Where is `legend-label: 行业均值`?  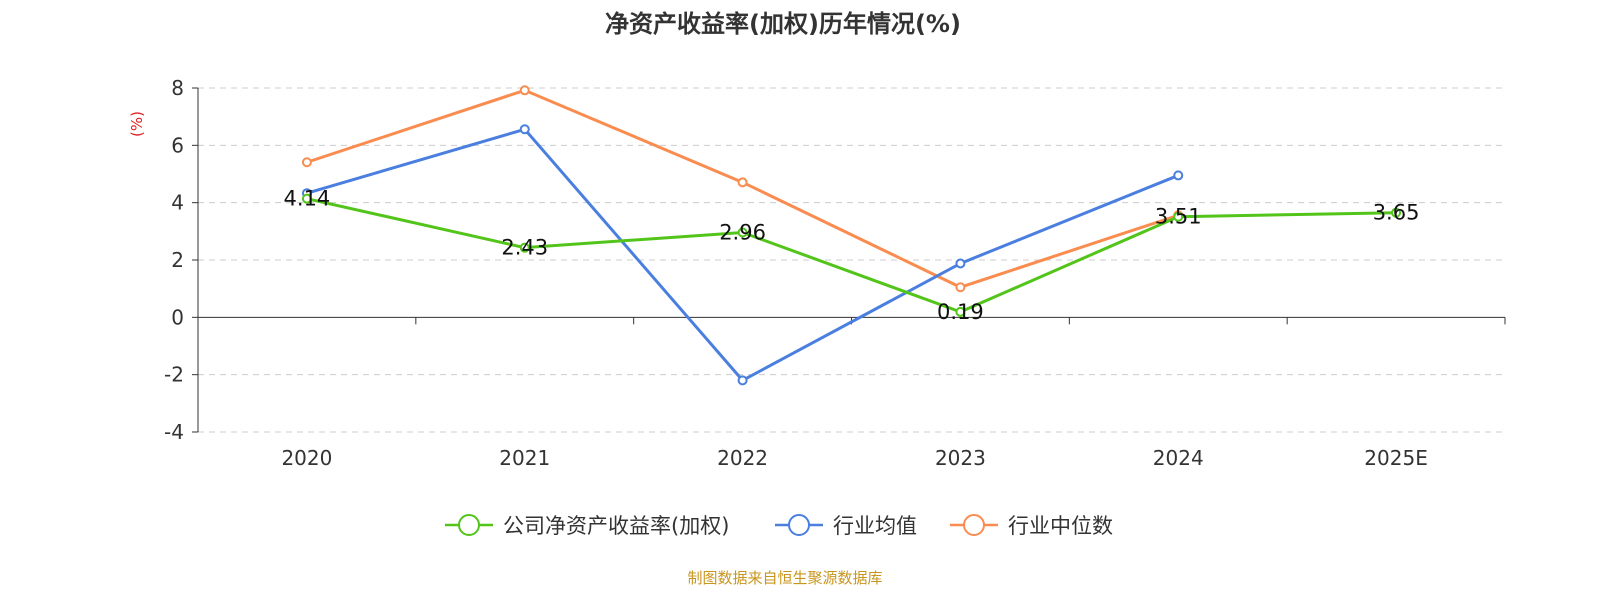
legend-label: 行业均值 is located at coordinates (875, 526).